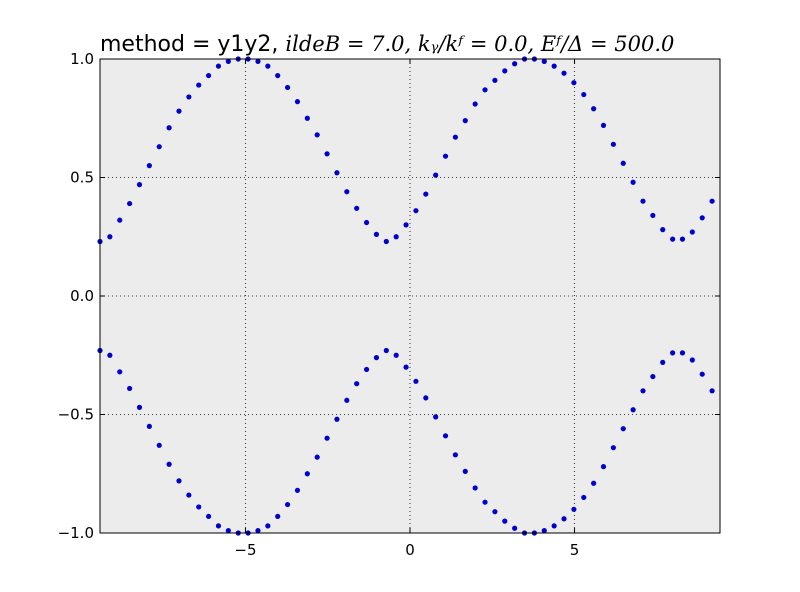 This screenshot has height=592, width=800. What do you see at coordinates (575, 550) in the screenshot?
I see `x-tick-label: 5` at bounding box center [575, 550].